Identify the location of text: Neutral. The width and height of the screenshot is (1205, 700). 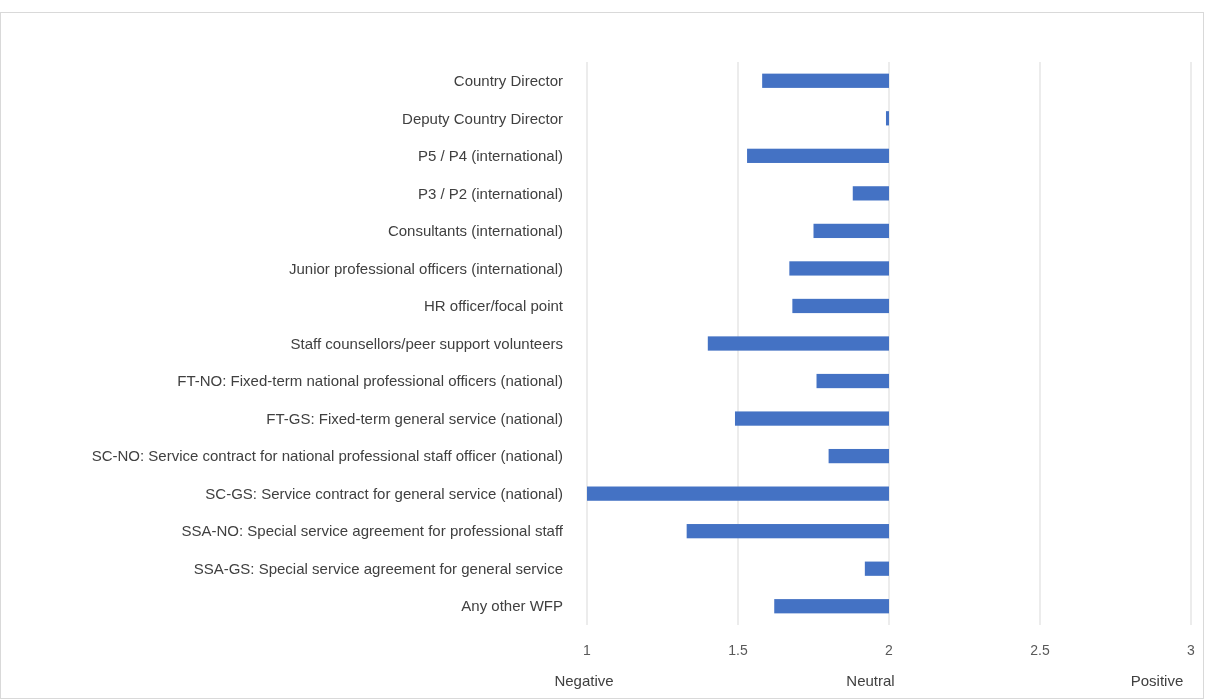
(870, 680).